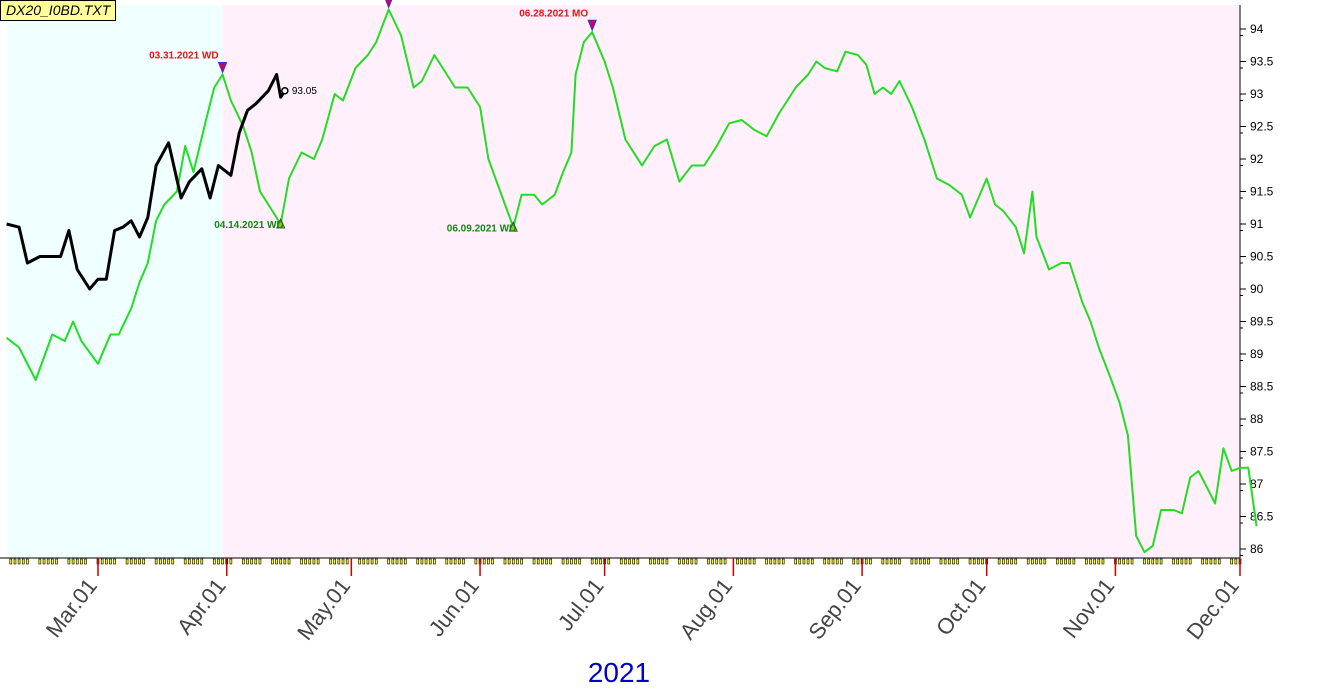 This screenshot has width=1319, height=689. I want to click on y-tick-label: 90.5, so click(1262, 257).